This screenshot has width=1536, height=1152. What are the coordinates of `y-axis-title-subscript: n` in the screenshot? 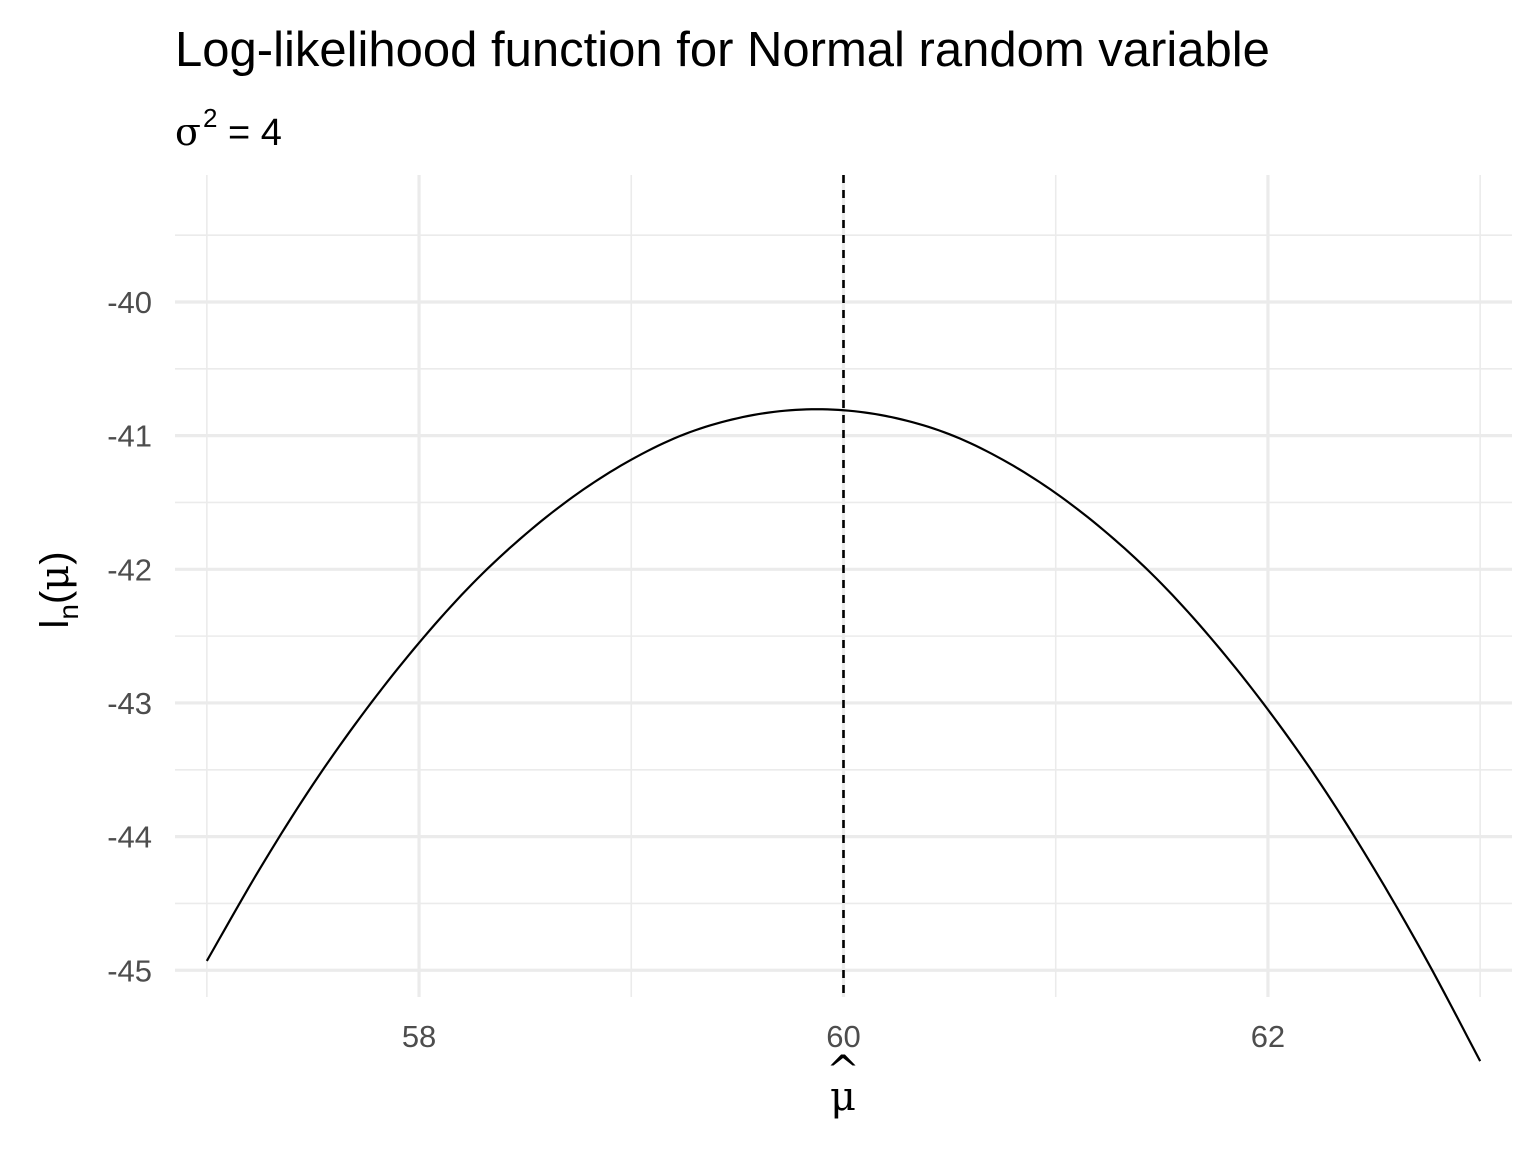 It's located at (68, 612).